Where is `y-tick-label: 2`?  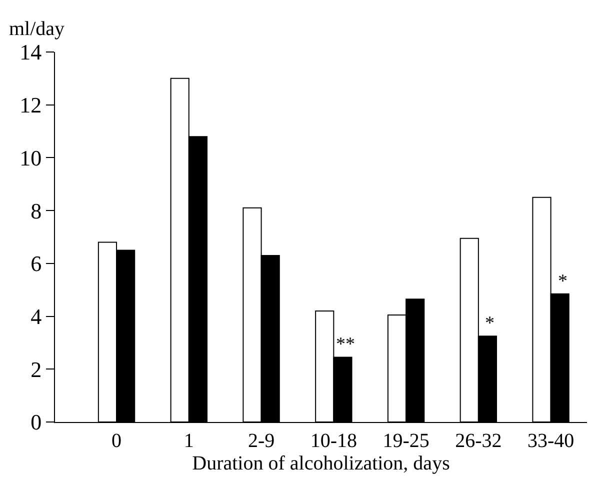 y-tick-label: 2 is located at coordinates (36, 369).